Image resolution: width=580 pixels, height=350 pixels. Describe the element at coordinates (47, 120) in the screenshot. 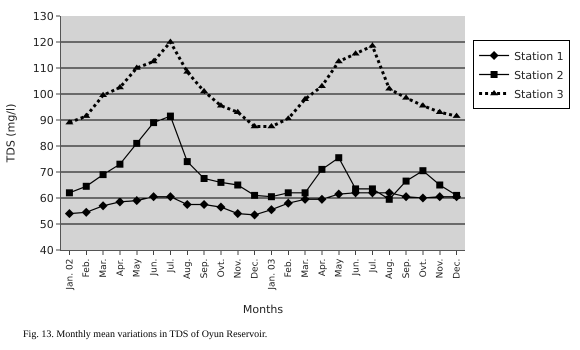

I see `y-tick-label: 90` at that location.